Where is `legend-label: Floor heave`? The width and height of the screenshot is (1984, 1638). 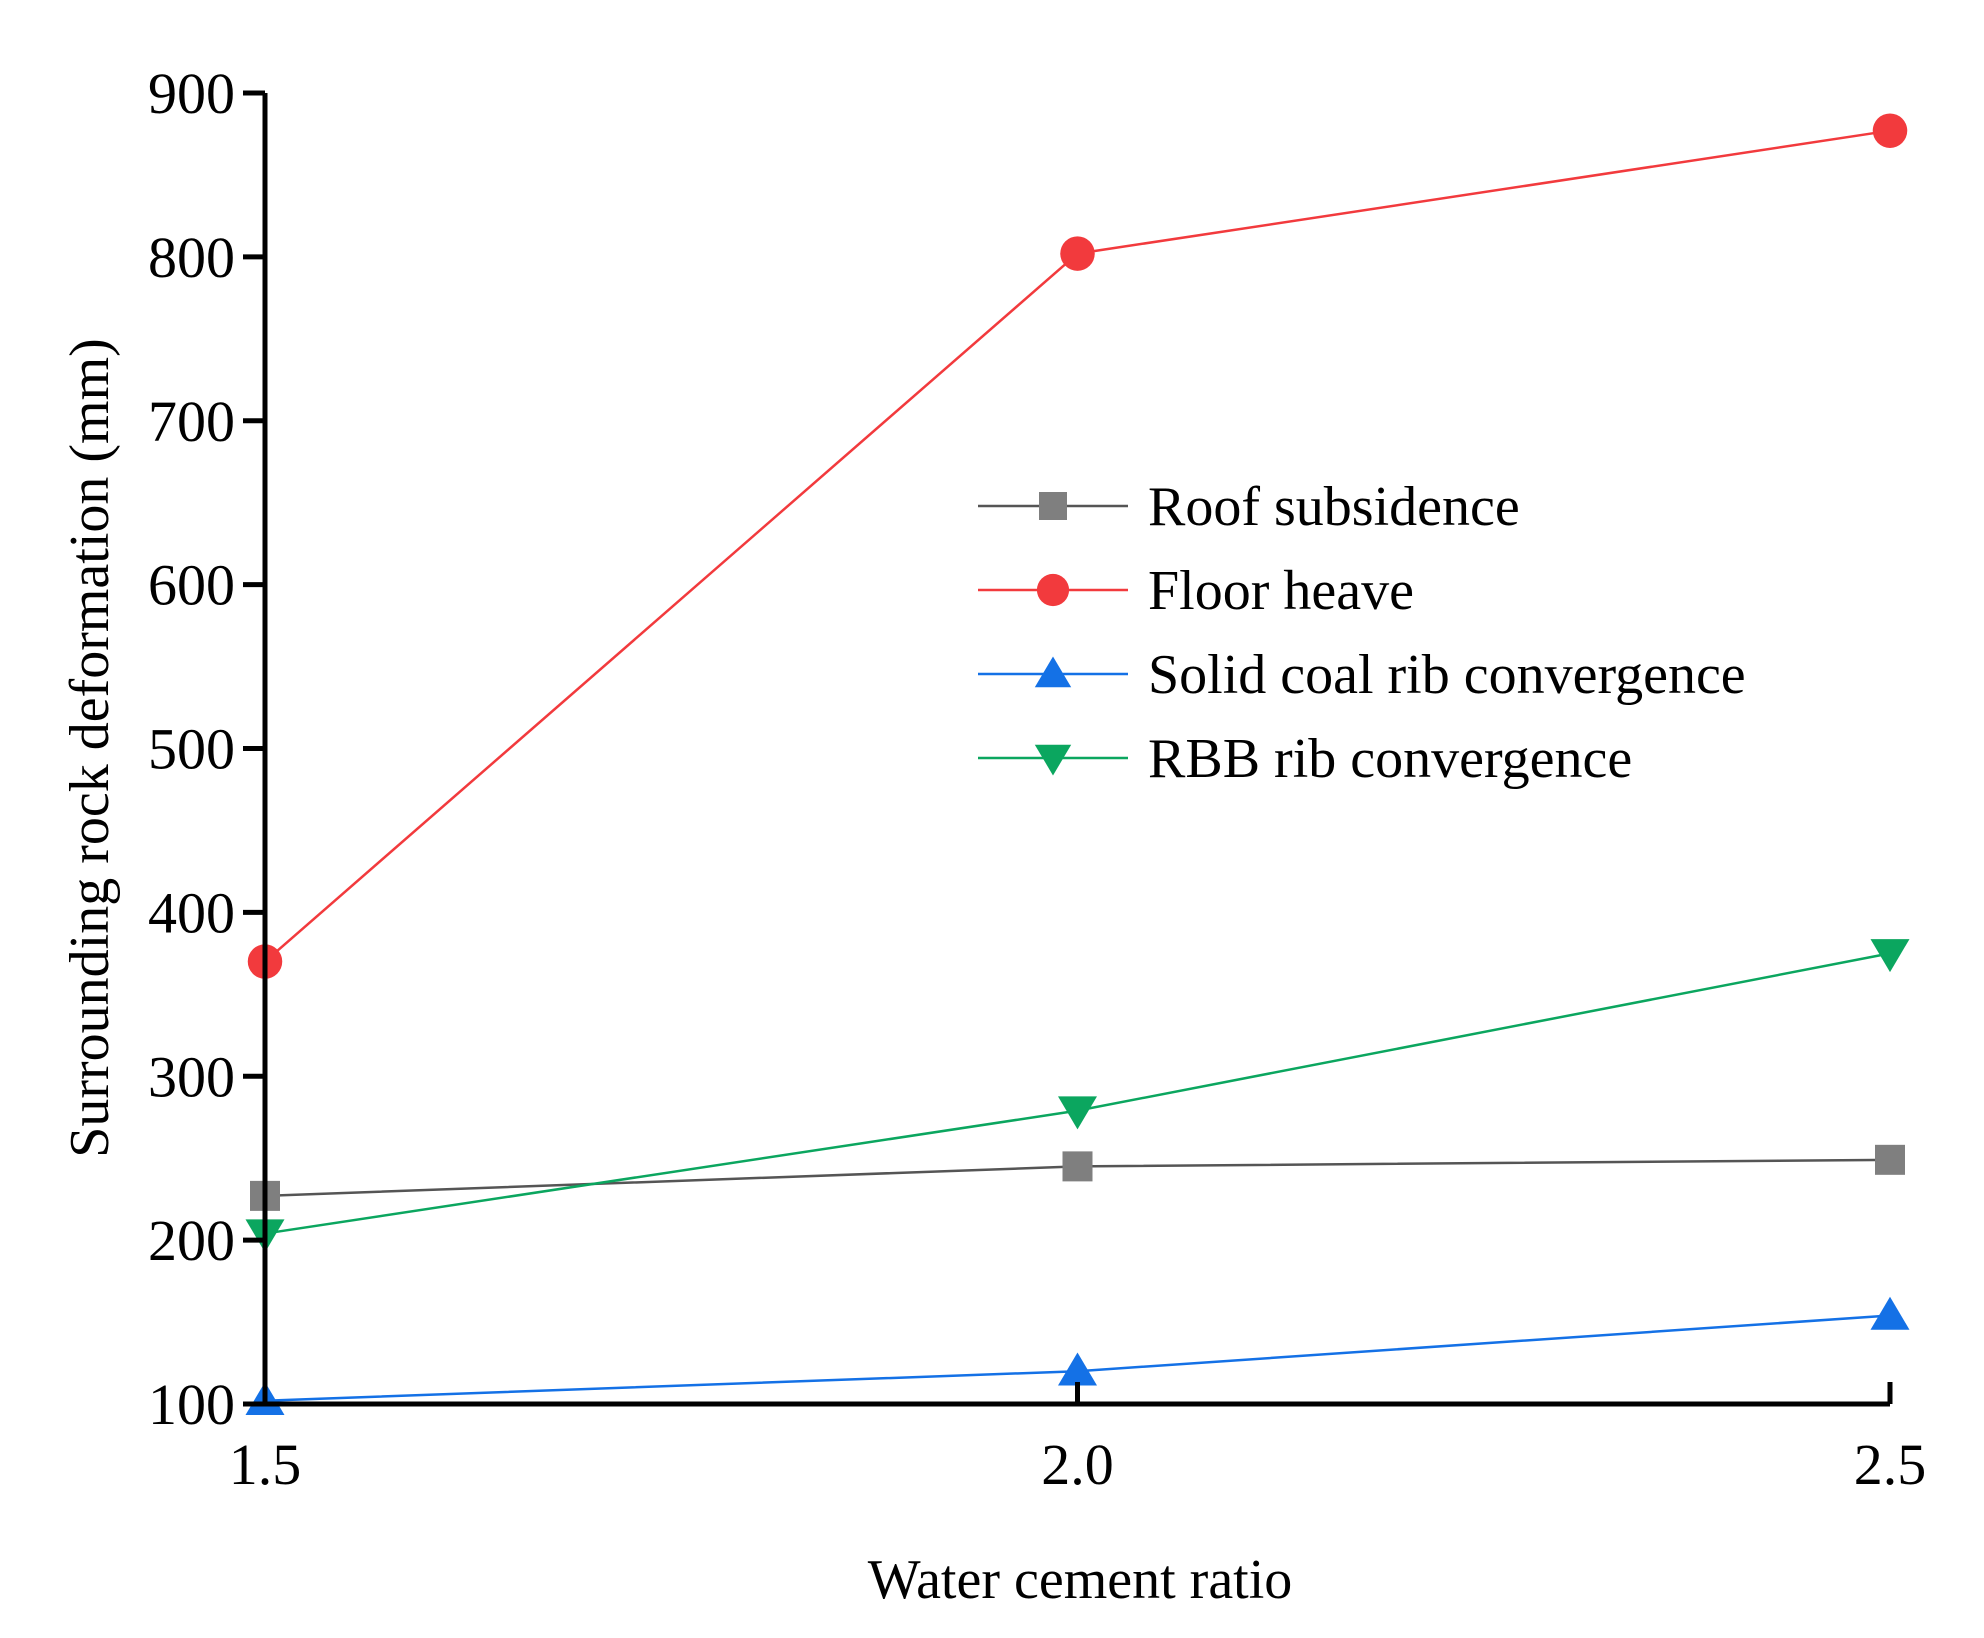
legend-label: Floor heave is located at coordinates (1281, 591).